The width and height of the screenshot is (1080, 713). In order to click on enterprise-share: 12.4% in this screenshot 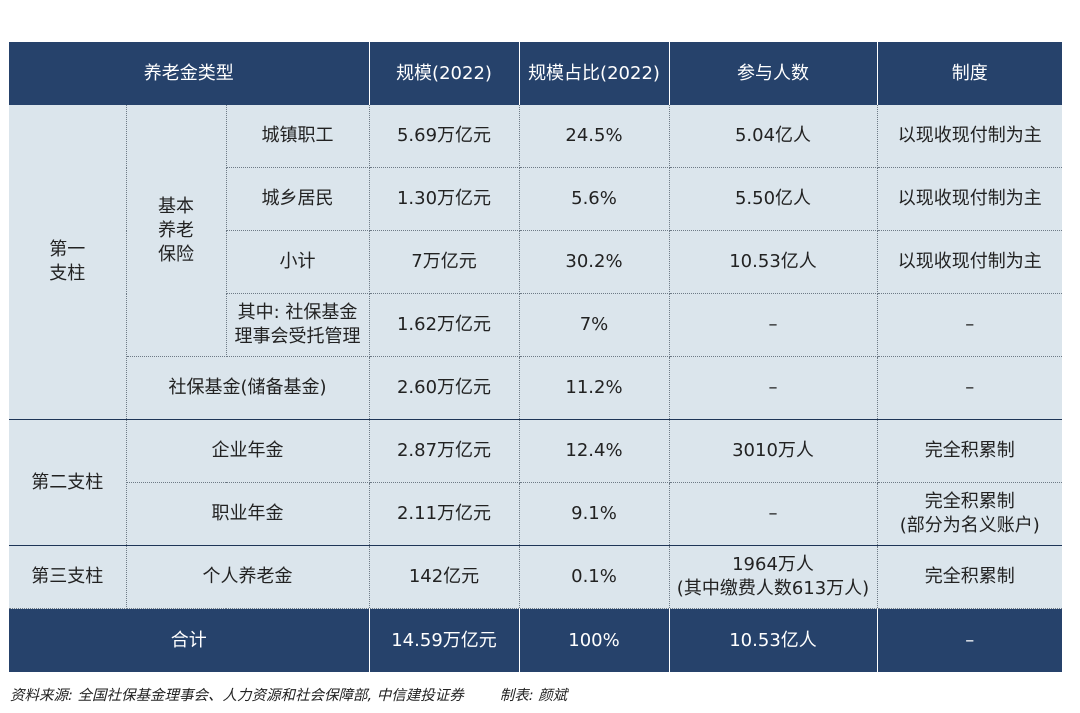, I will do `click(594, 451)`.